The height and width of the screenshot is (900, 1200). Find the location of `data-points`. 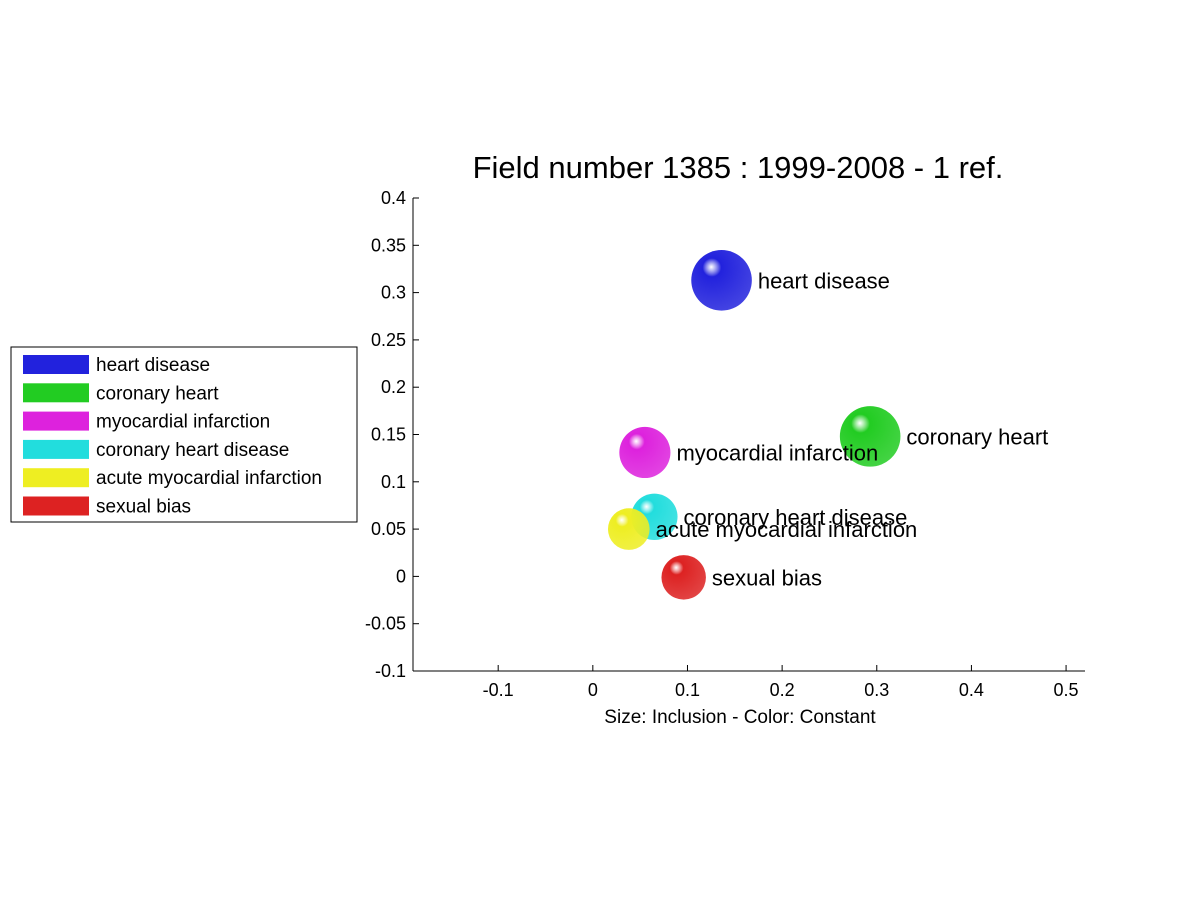

data-points is located at coordinates (754, 425).